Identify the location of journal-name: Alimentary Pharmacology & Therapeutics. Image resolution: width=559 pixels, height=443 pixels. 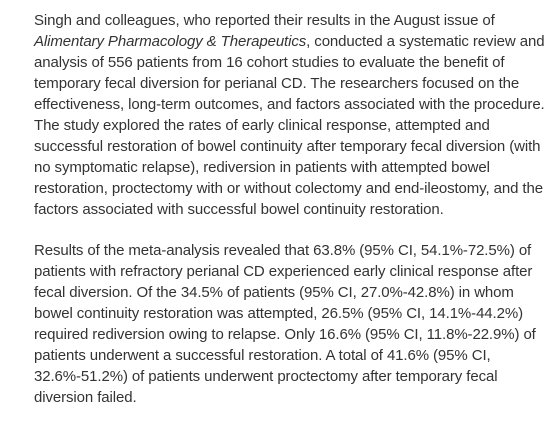
(170, 41).